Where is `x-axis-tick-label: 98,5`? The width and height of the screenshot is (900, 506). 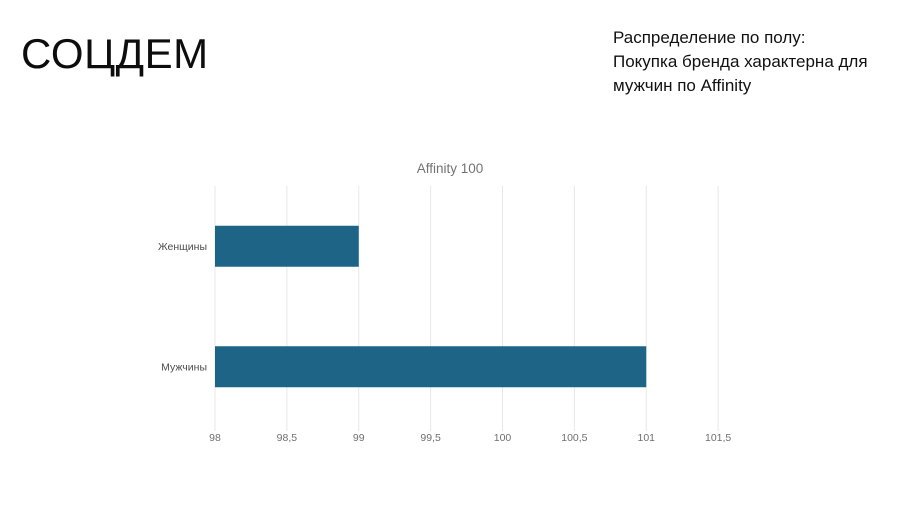 x-axis-tick-label: 98,5 is located at coordinates (287, 438).